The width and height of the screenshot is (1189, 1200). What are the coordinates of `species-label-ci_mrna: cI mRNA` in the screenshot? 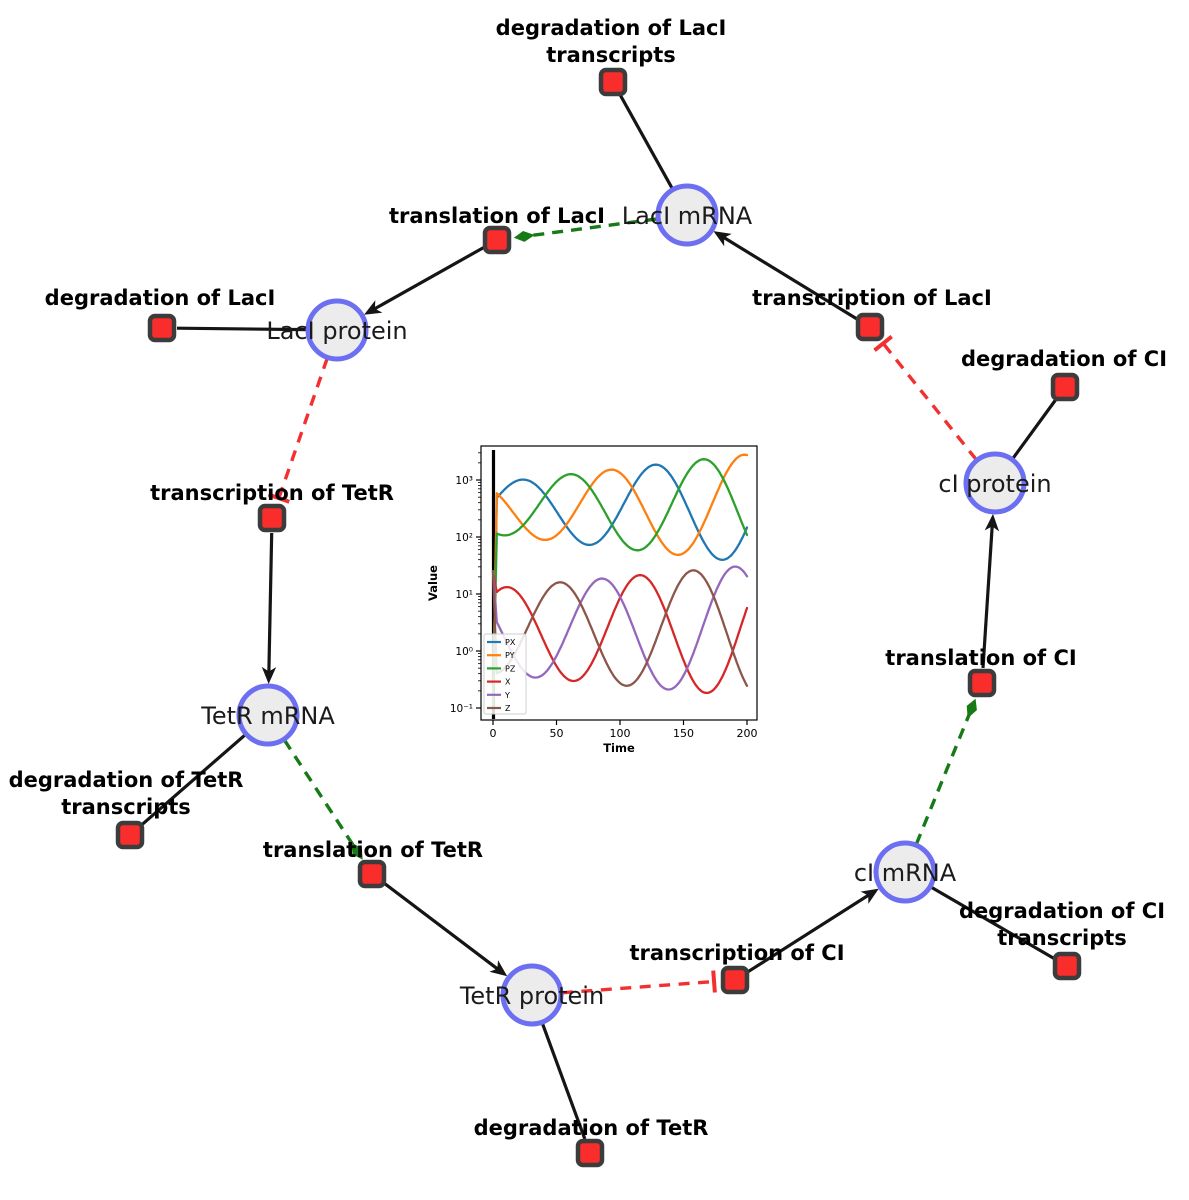 It's located at (905, 873).